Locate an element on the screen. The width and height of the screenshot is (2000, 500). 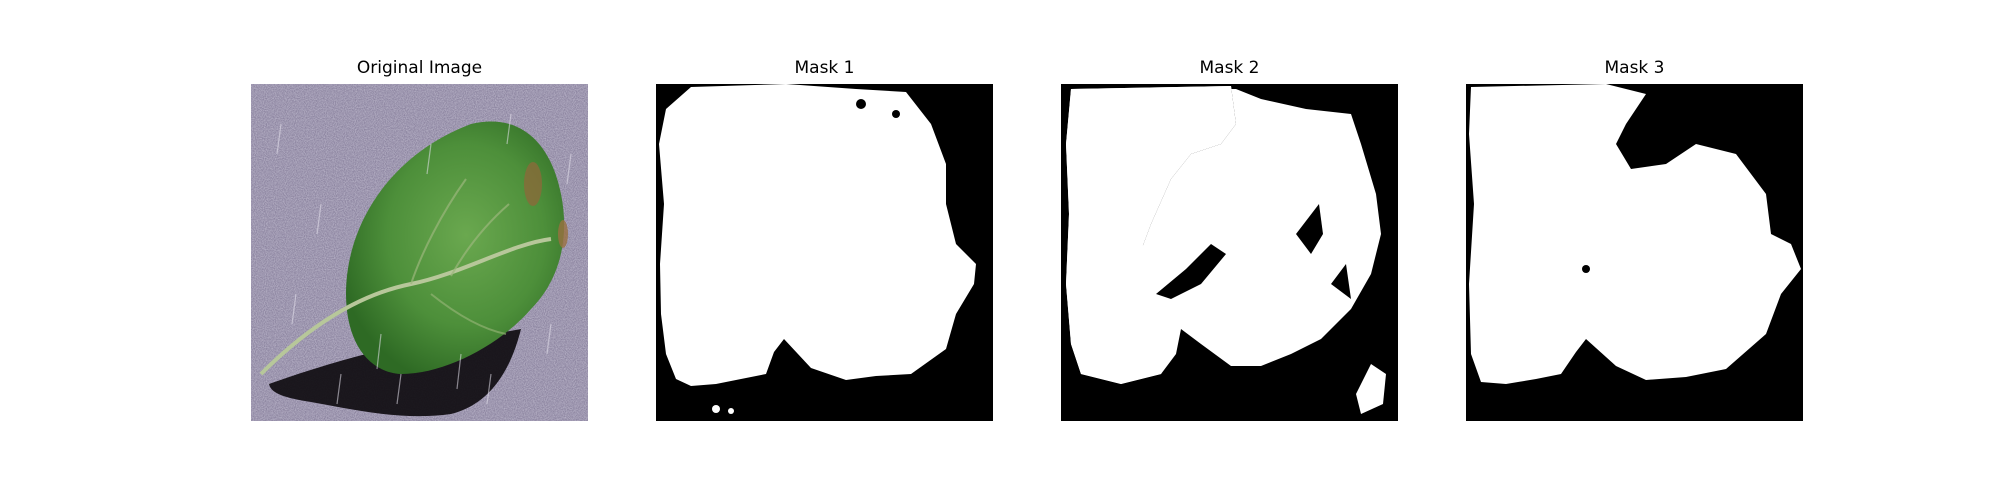
original-image is located at coordinates (419, 252).